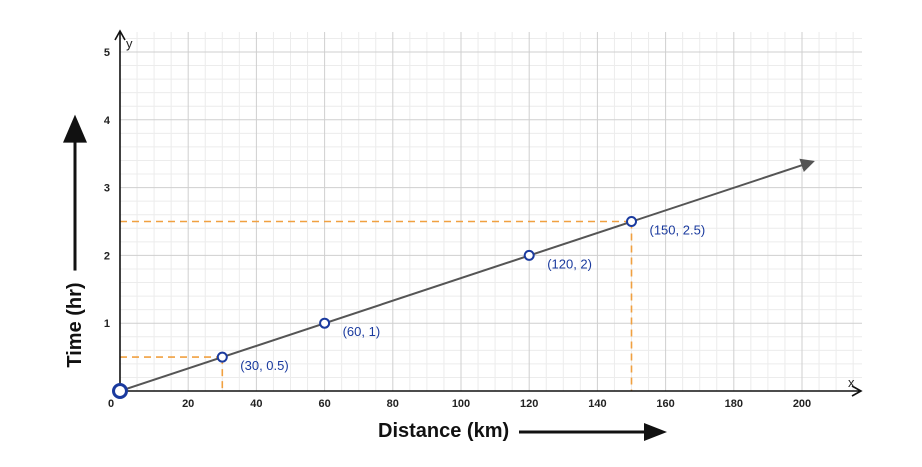 This screenshot has height=467, width=922. I want to click on x-tick-label: 40, so click(256, 404).